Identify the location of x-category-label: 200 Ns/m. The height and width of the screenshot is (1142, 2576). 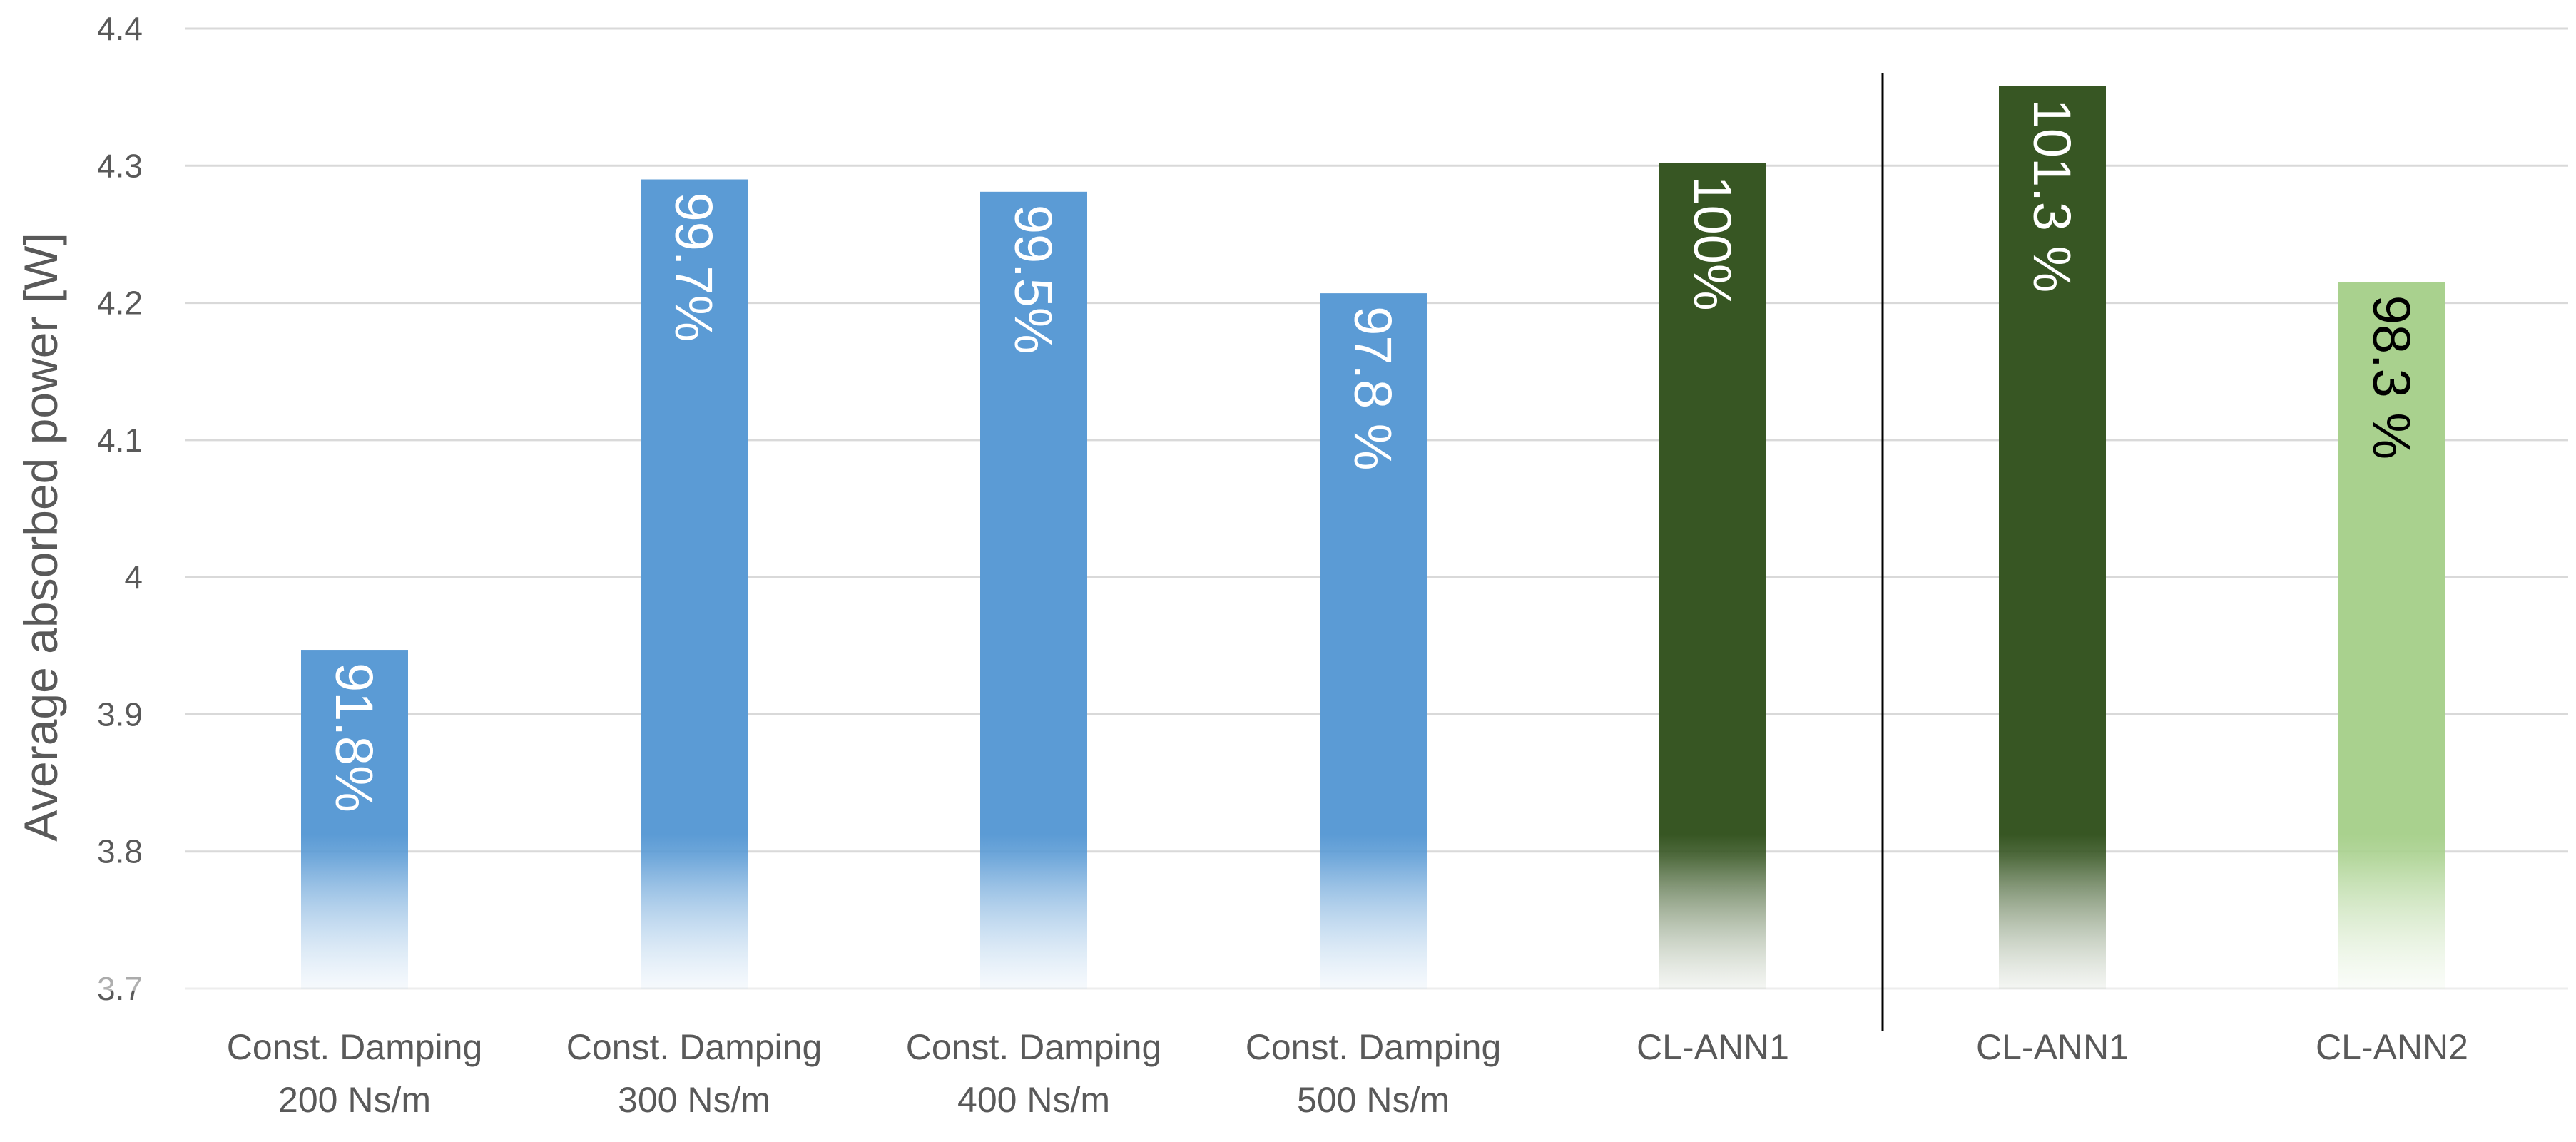
(354, 1100).